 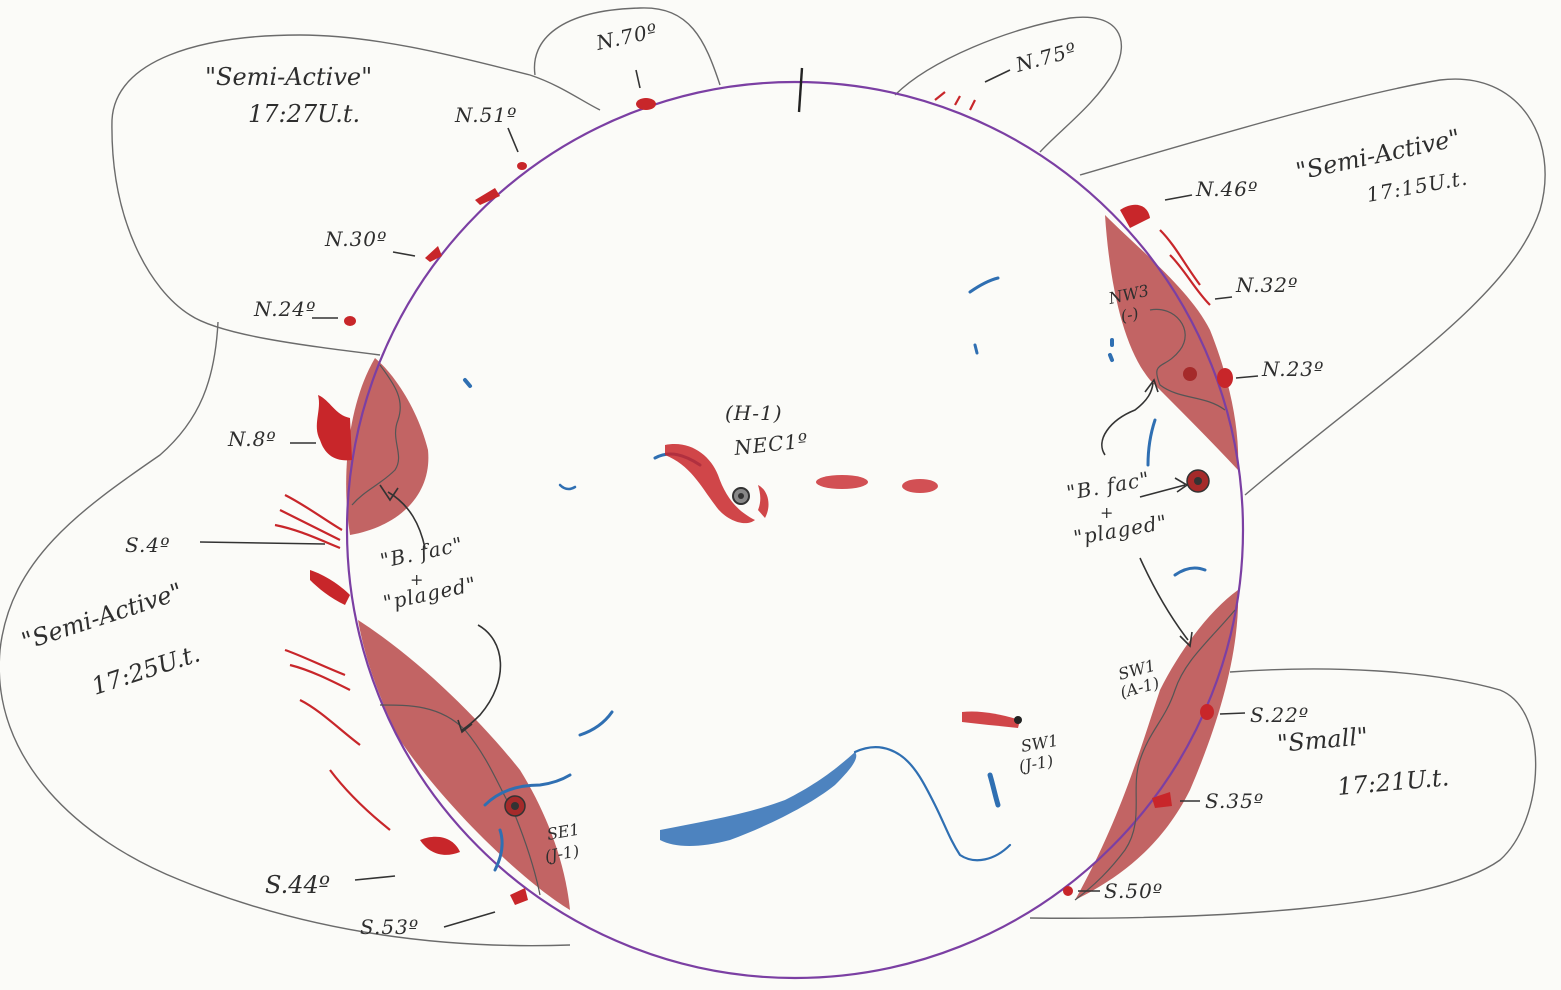 What do you see at coordinates (1393, 782) in the screenshot?
I see `zone-bottom-right-line2: 17:21U.t.` at bounding box center [1393, 782].